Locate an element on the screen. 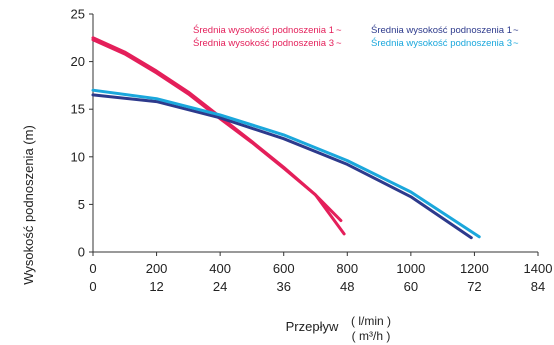  legend-label-1: Średnia wysokość podnoszenia 1 is located at coordinates (263, 30).